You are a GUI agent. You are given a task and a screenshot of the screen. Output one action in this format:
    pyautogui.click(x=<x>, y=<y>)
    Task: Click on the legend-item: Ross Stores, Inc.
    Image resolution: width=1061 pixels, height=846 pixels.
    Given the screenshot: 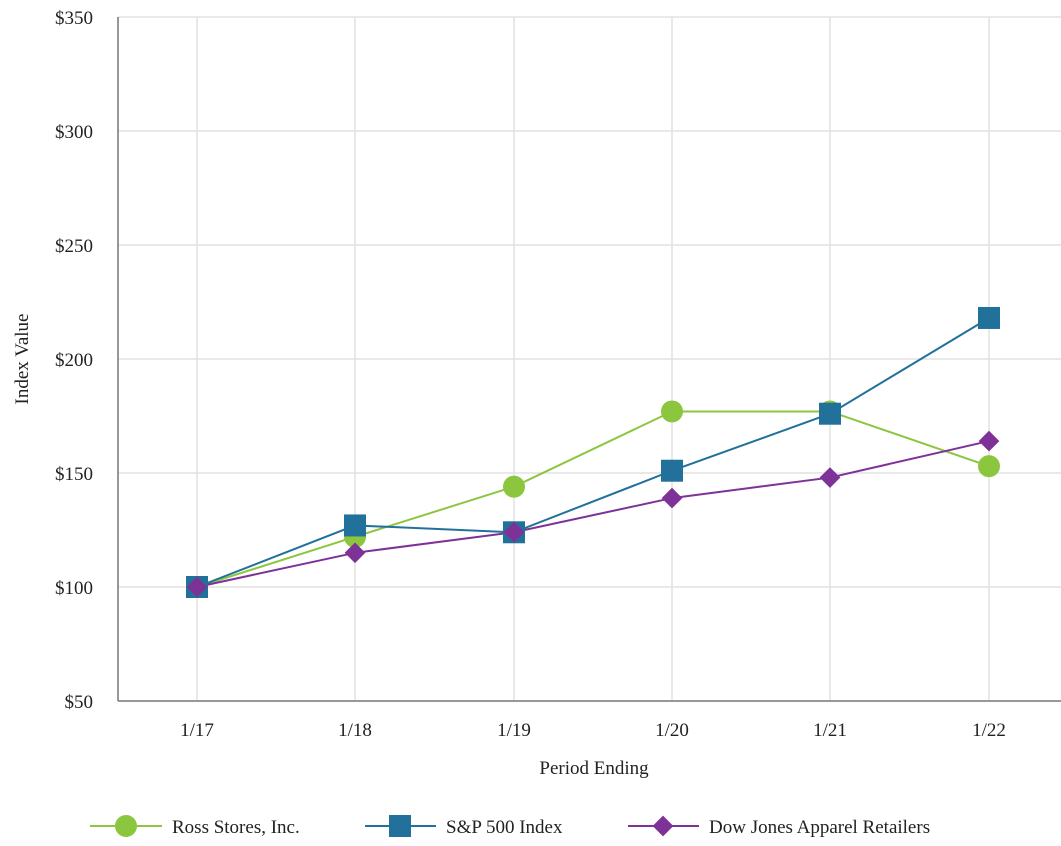 What is the action you would take?
    pyautogui.click(x=195, y=826)
    